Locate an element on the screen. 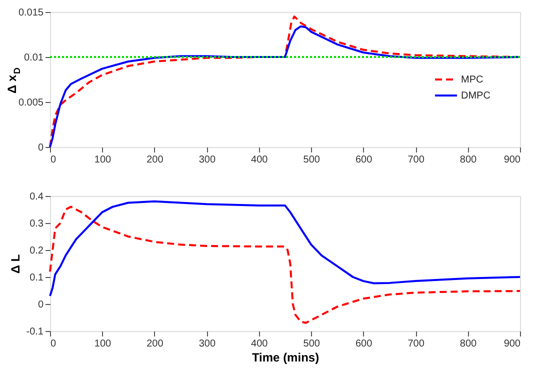  y-axis-title: Δ L is located at coordinates (15, 264).